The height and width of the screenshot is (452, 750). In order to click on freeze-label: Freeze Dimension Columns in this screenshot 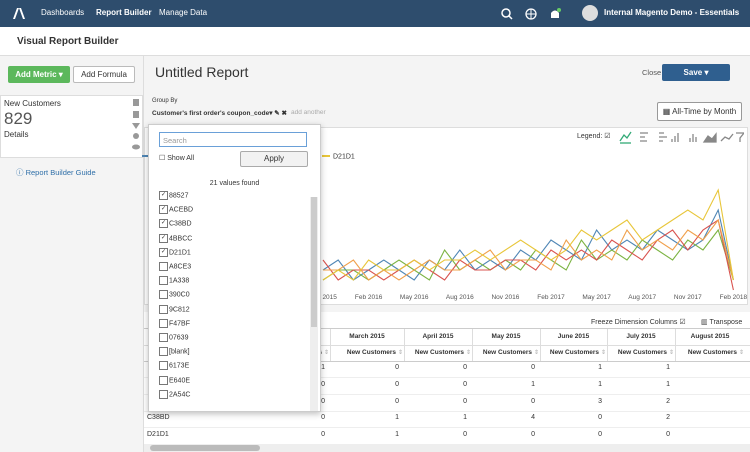, I will do `click(634, 322)`.